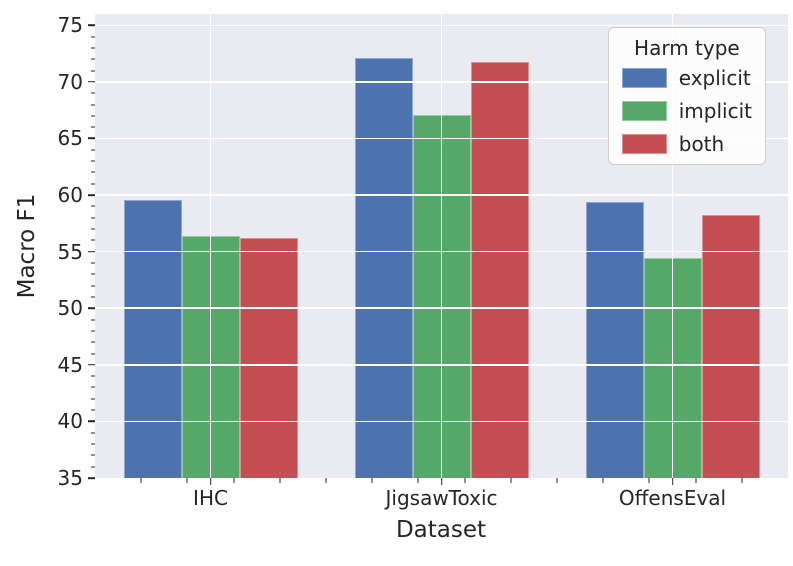  I want to click on legend-swatch-both, so click(644, 144).